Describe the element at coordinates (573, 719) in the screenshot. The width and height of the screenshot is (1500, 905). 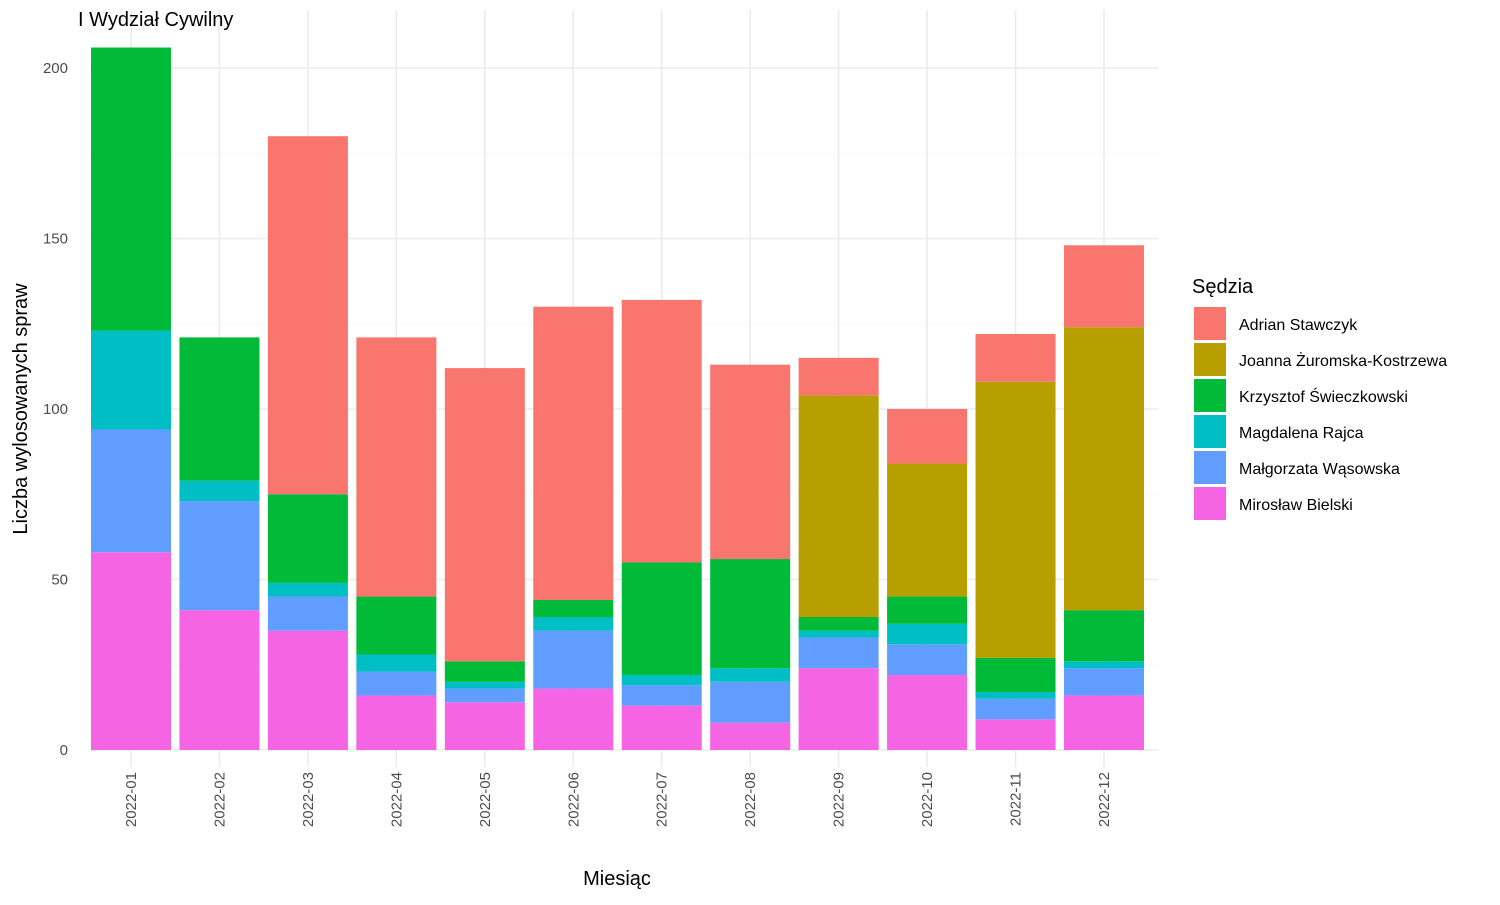
I see `bar-segment-2022-06-mirosaw-bielski` at that location.